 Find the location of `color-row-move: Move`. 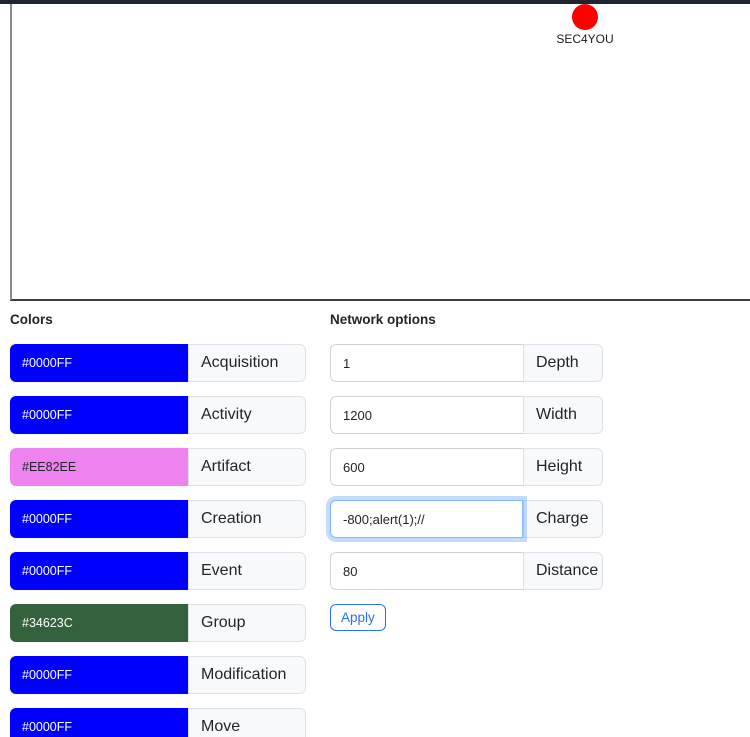

color-row-move: Move is located at coordinates (158, 722).